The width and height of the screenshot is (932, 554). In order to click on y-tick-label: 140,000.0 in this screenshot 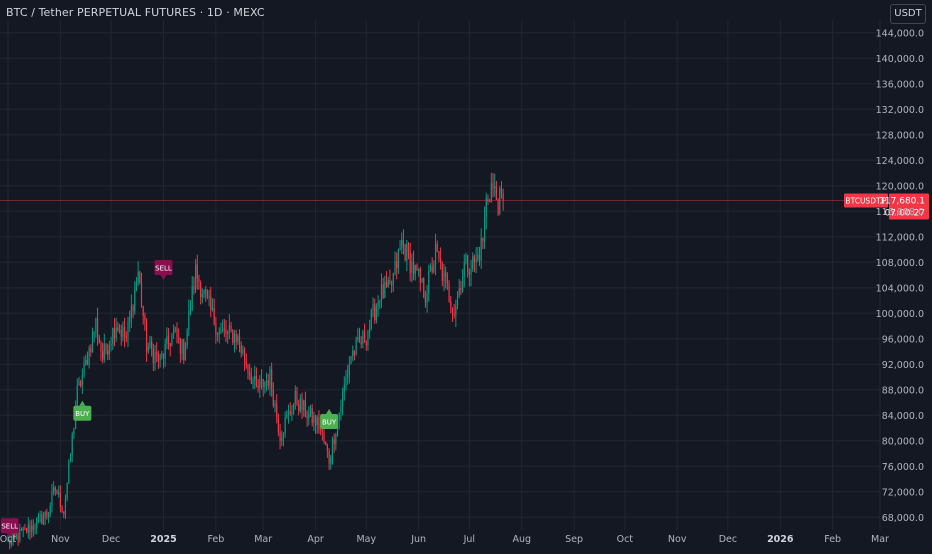, I will do `click(900, 59)`.